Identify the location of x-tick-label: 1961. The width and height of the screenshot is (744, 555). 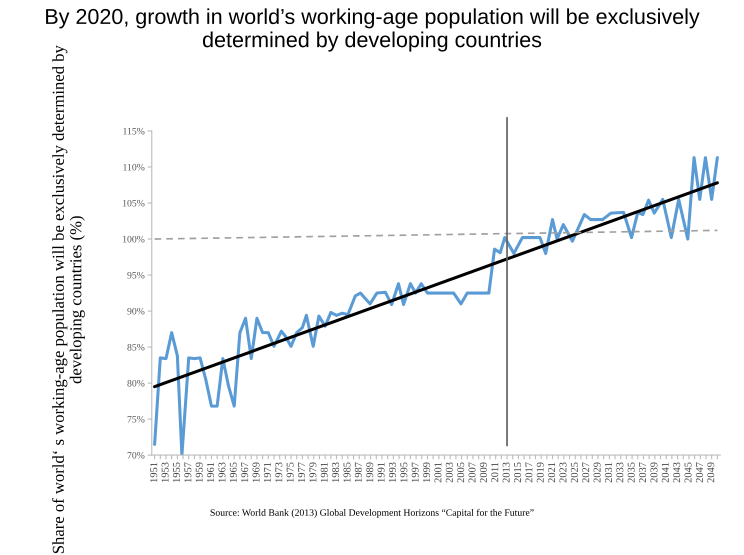
(210, 472).